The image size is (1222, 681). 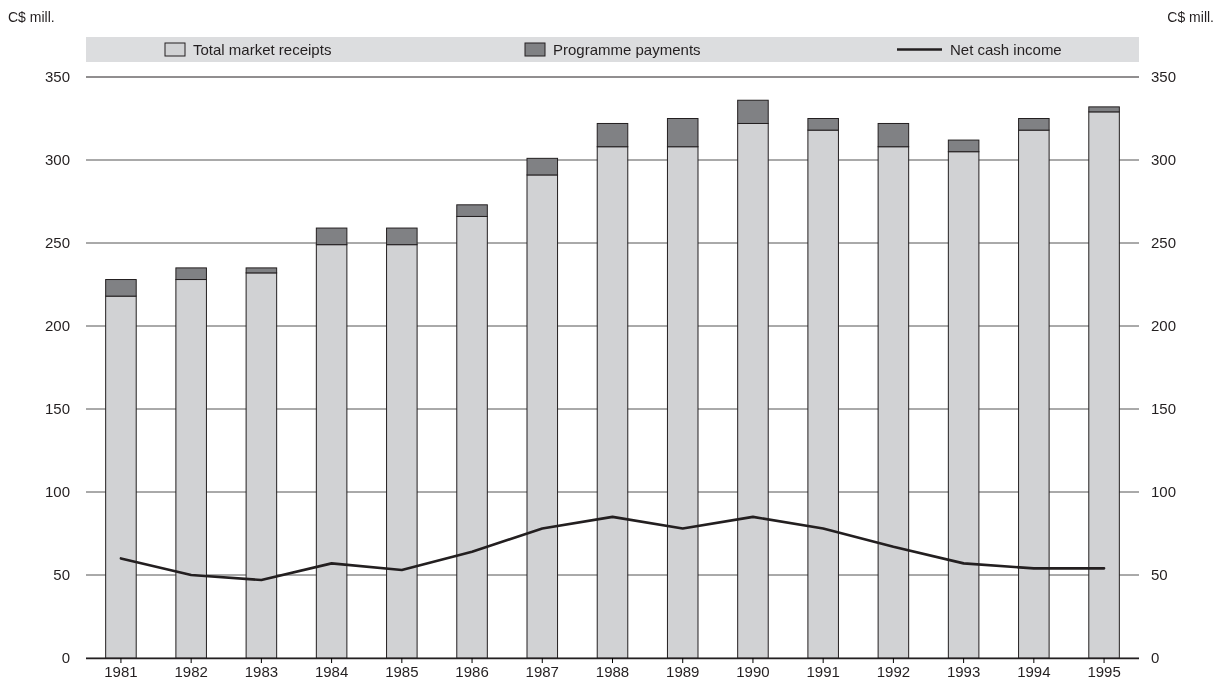 What do you see at coordinates (1104, 671) in the screenshot?
I see `x-tick-label: 1995` at bounding box center [1104, 671].